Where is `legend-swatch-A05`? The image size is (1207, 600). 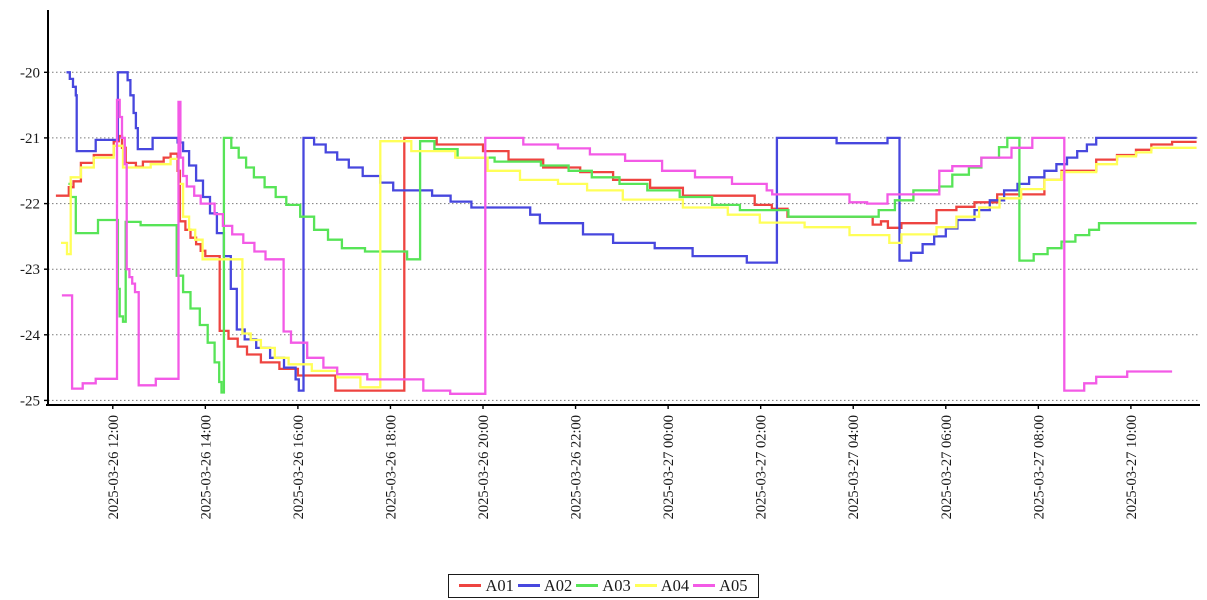 legend-swatch-A05 is located at coordinates (704, 586).